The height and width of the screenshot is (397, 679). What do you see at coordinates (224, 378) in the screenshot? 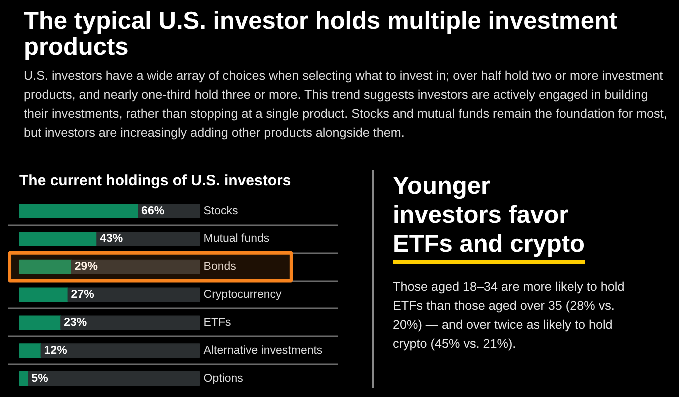
I see `y-tick-label: Options` at bounding box center [224, 378].